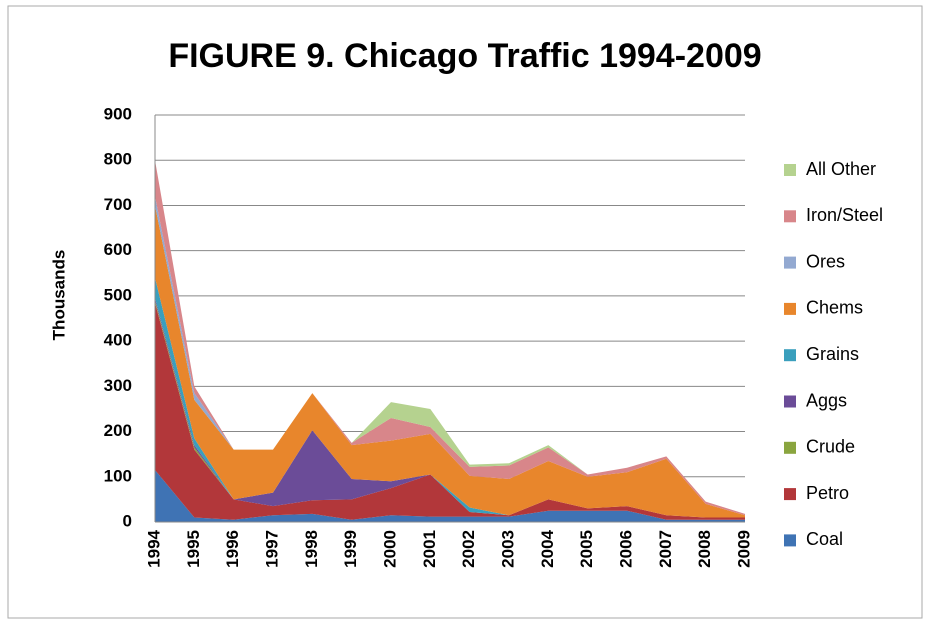 The image size is (929, 624). Describe the element at coordinates (118, 204) in the screenshot. I see `y-tick-label: 700` at that location.